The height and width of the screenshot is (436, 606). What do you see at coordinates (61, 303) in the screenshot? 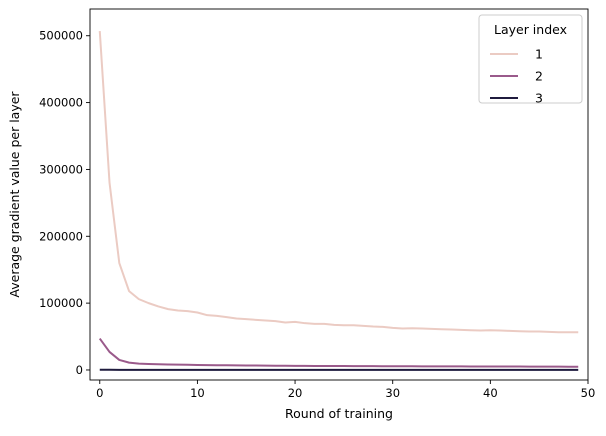
I see `y-tick-label: 100000` at bounding box center [61, 303].